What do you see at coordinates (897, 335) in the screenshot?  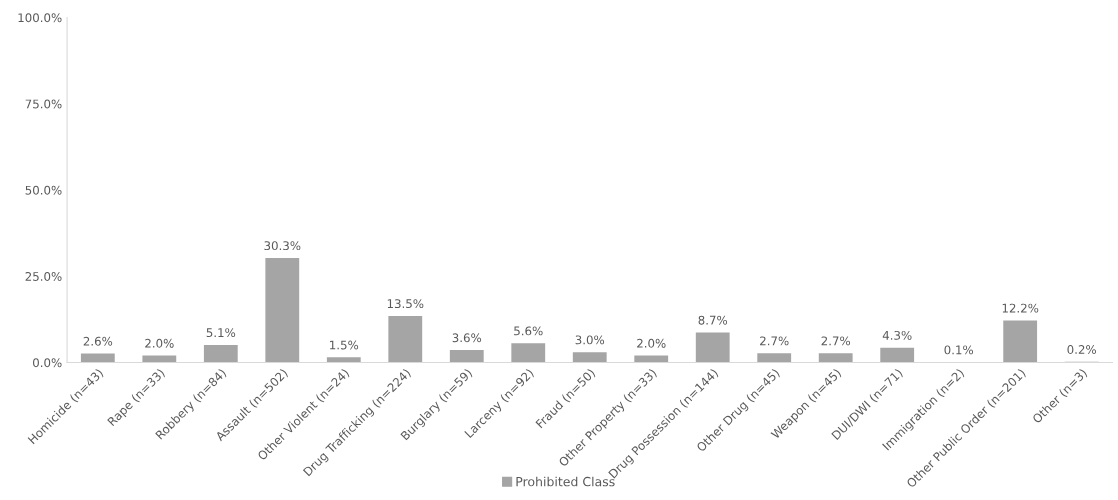 I see `data-label: 4.3%` at bounding box center [897, 335].